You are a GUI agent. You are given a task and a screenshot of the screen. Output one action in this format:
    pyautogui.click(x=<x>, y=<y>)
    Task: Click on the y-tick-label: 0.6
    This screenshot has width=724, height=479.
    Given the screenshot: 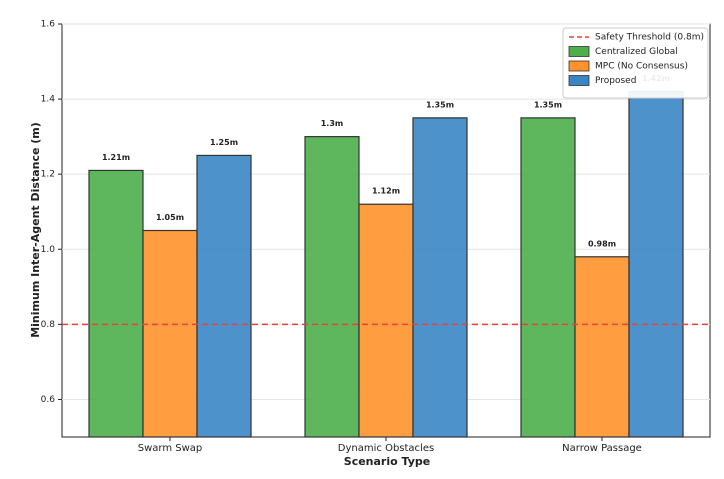 What is the action you would take?
    pyautogui.click(x=48, y=400)
    